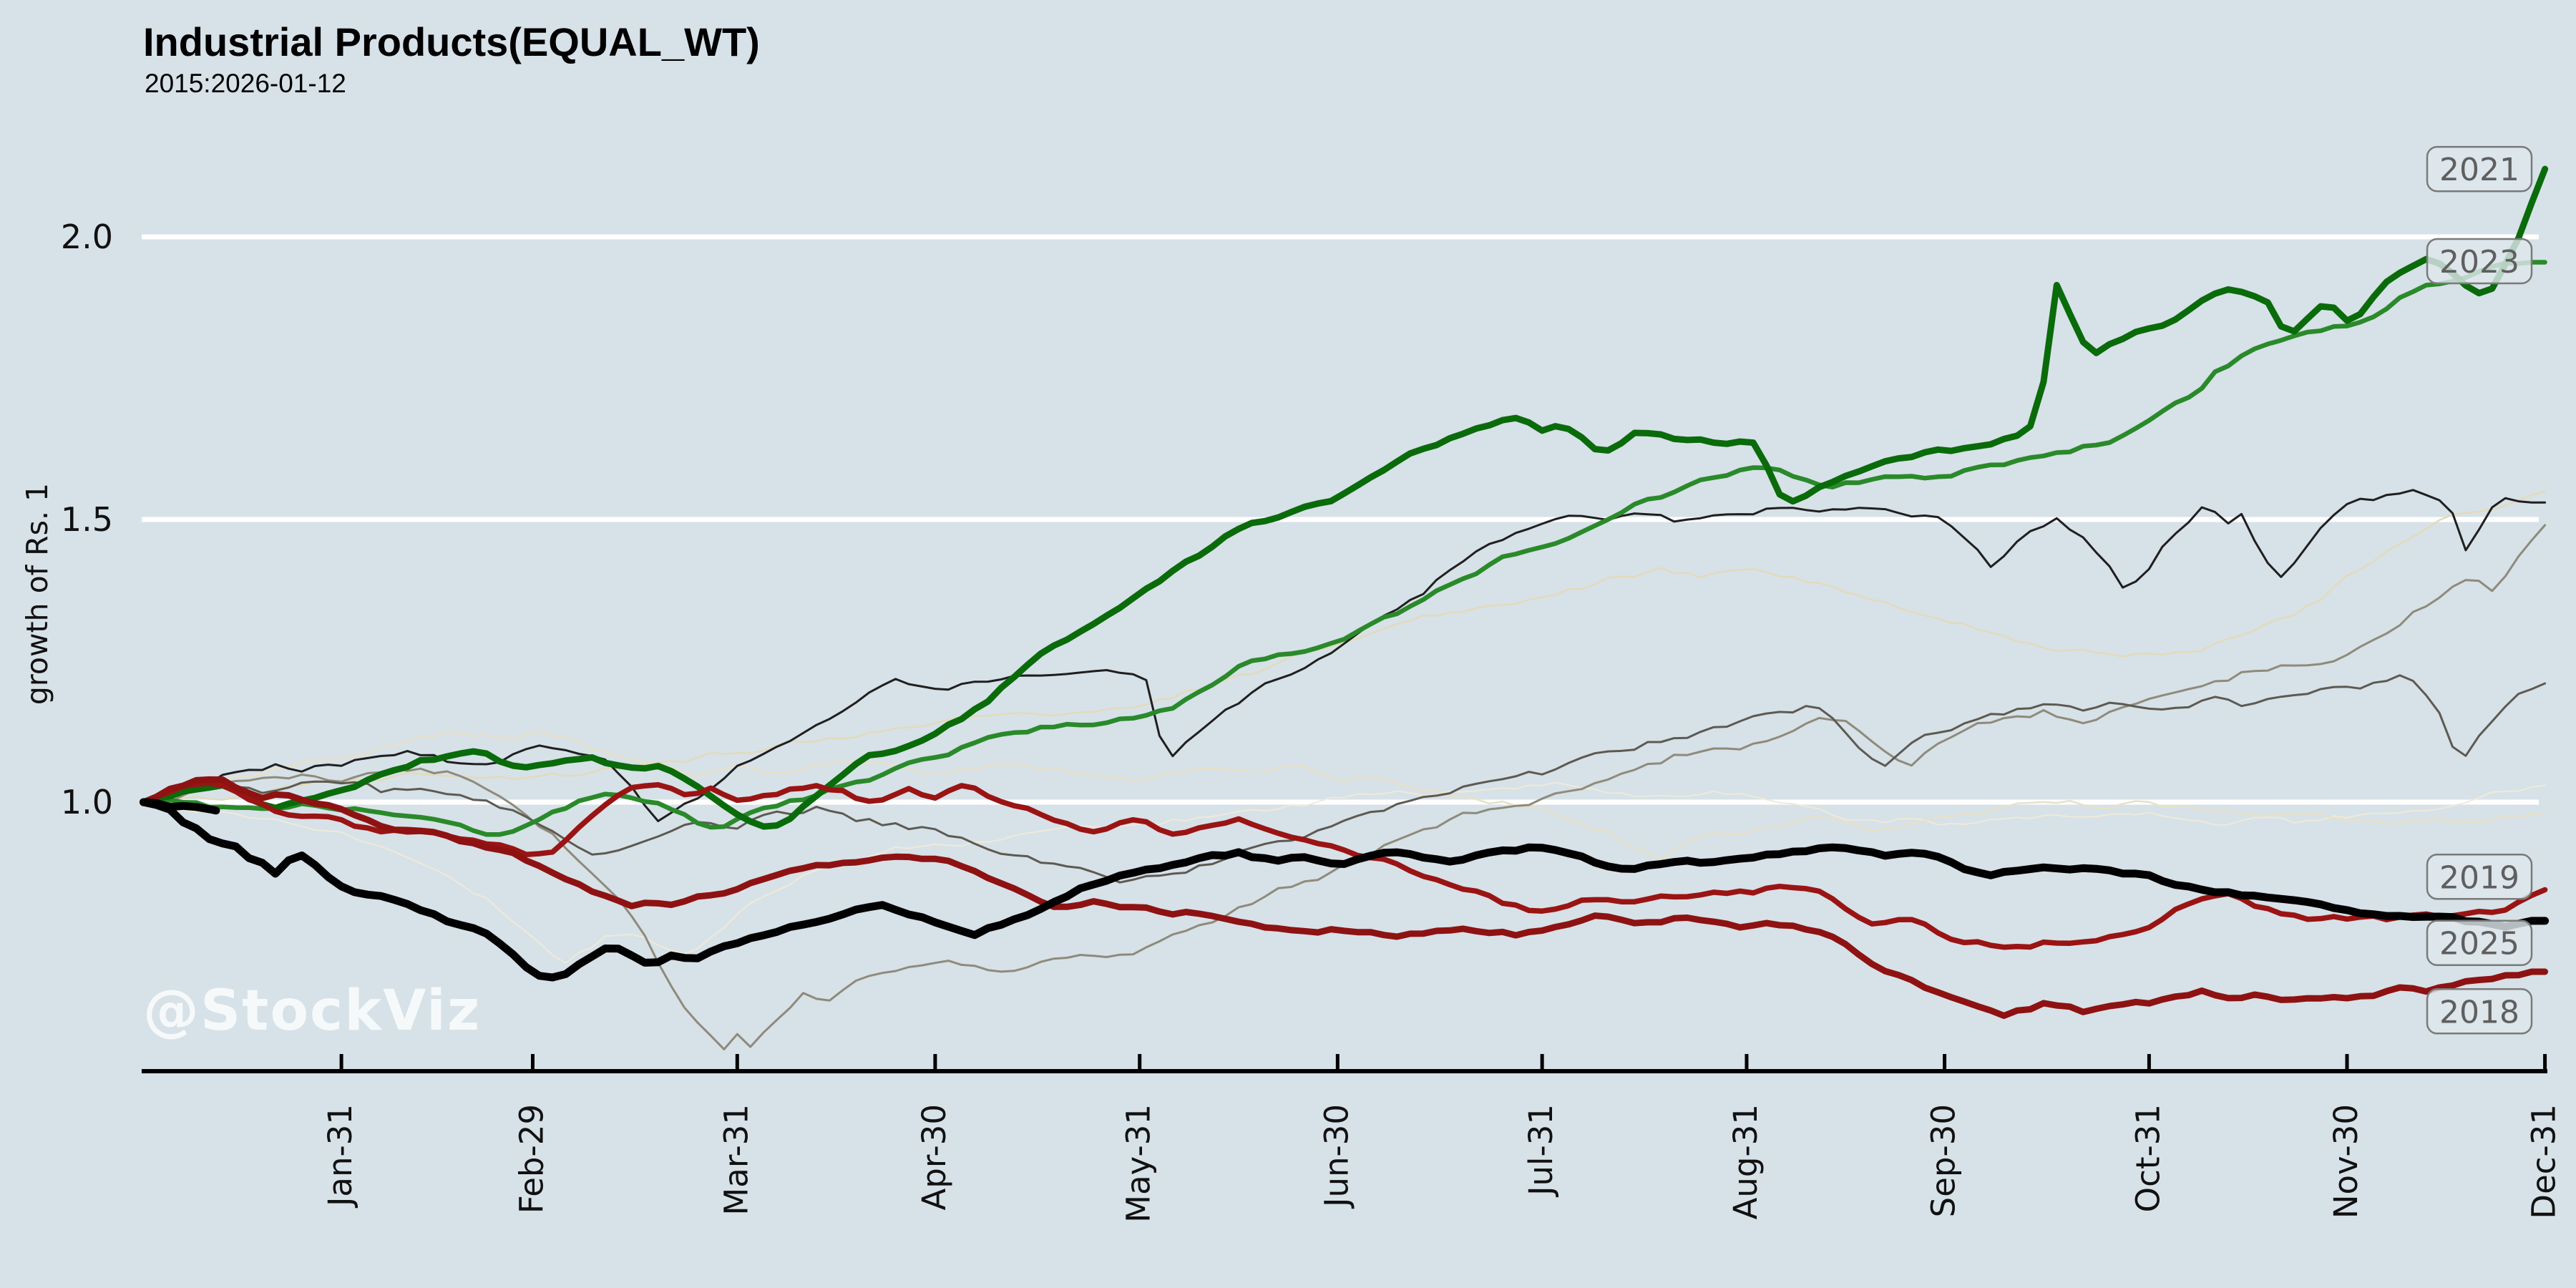 The height and width of the screenshot is (1288, 2576). What do you see at coordinates (1344, 865) in the screenshot?
I see `series-2019-line` at bounding box center [1344, 865].